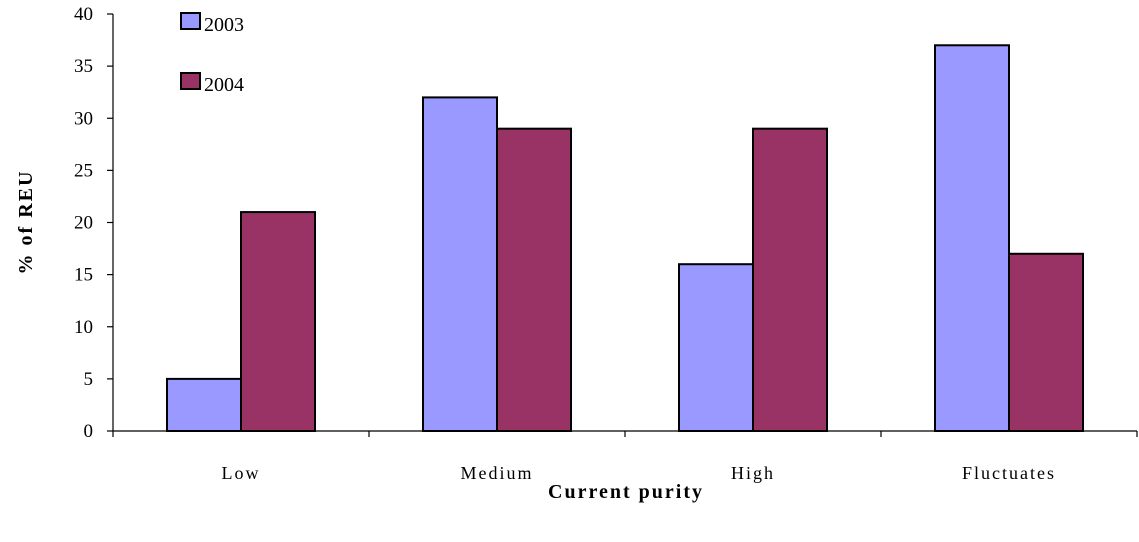 This screenshot has width=1139, height=542. What do you see at coordinates (204, 404) in the screenshot?
I see `bar-2003-low` at bounding box center [204, 404].